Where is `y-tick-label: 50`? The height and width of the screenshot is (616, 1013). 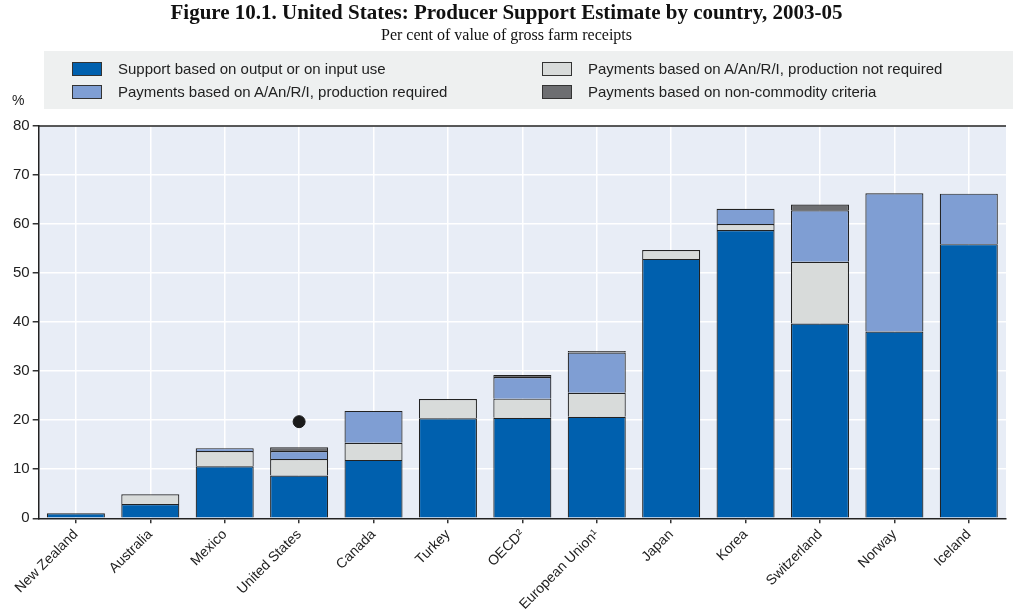 y-tick-label: 50 is located at coordinates (21, 272).